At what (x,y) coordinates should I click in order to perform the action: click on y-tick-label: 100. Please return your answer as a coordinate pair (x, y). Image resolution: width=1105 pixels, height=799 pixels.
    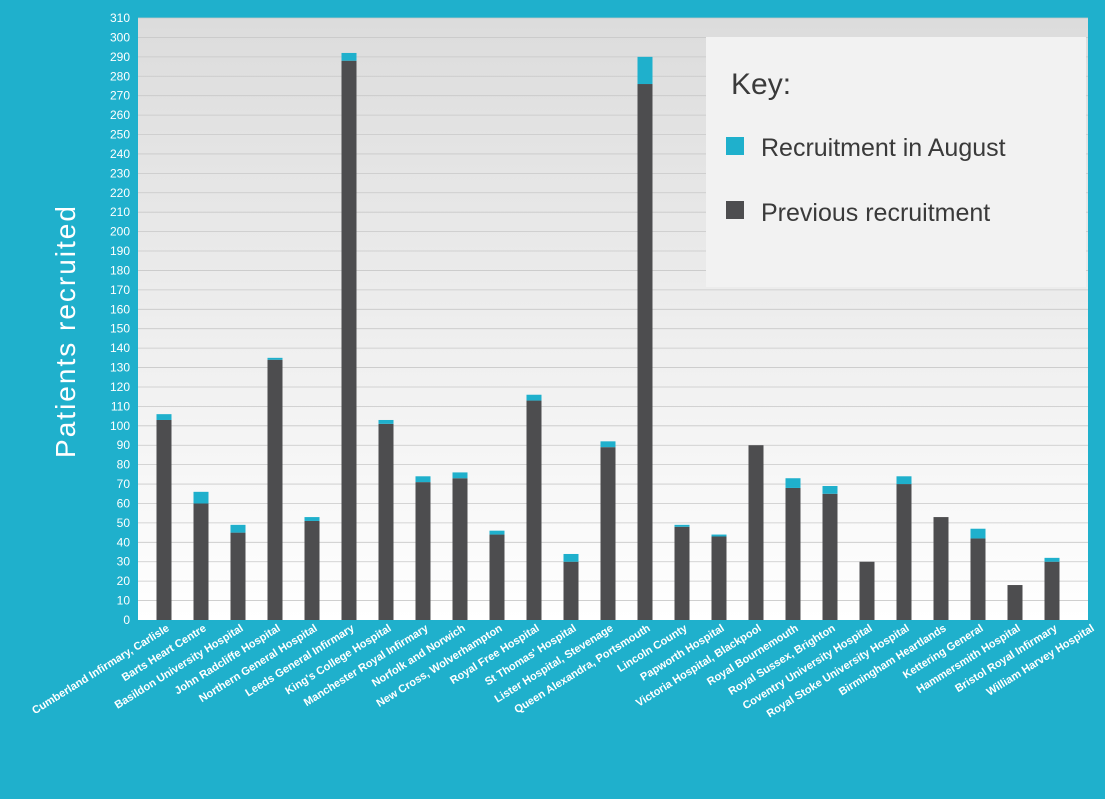
    Looking at the image, I should click on (120, 426).